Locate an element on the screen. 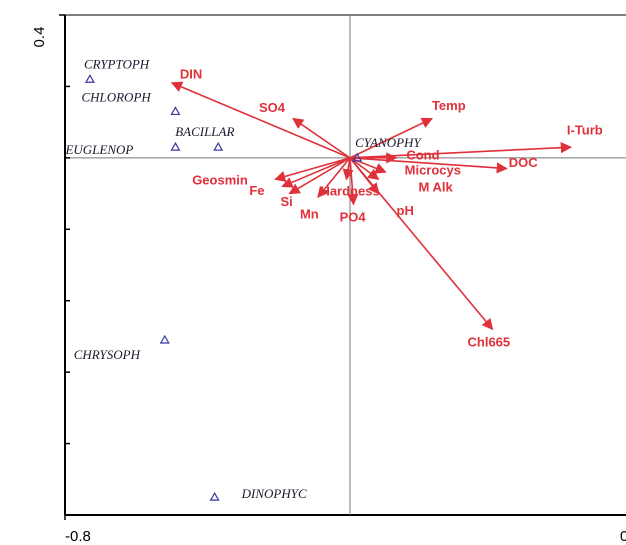 The height and width of the screenshot is (545, 626). variable-label: DOC is located at coordinates (524, 162).